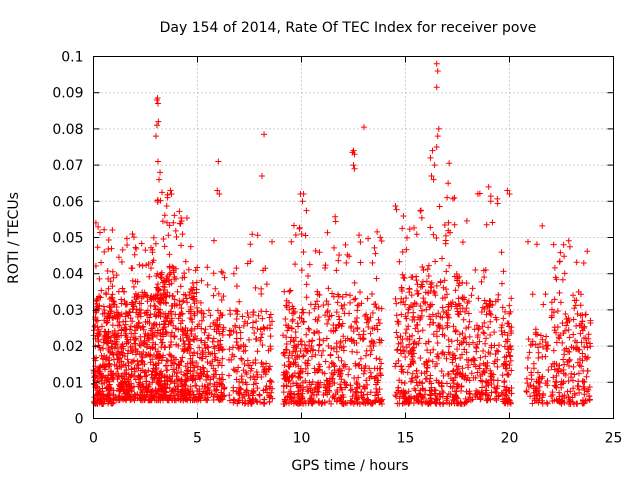  I want to click on x-tick-label: 10, so click(302, 439).